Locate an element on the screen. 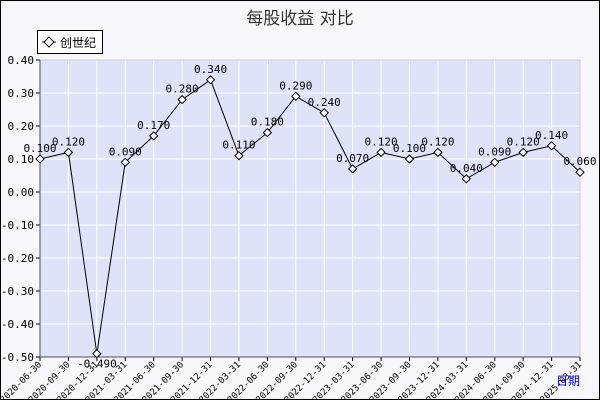 The image size is (600, 400). chart-legend: 创世纪 is located at coordinates (70, 42).